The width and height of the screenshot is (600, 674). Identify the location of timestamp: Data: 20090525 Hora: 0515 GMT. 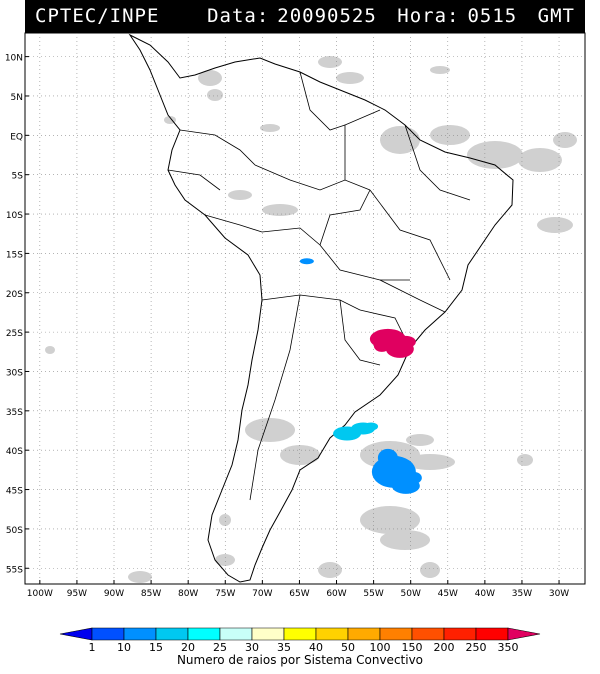
(387, 16).